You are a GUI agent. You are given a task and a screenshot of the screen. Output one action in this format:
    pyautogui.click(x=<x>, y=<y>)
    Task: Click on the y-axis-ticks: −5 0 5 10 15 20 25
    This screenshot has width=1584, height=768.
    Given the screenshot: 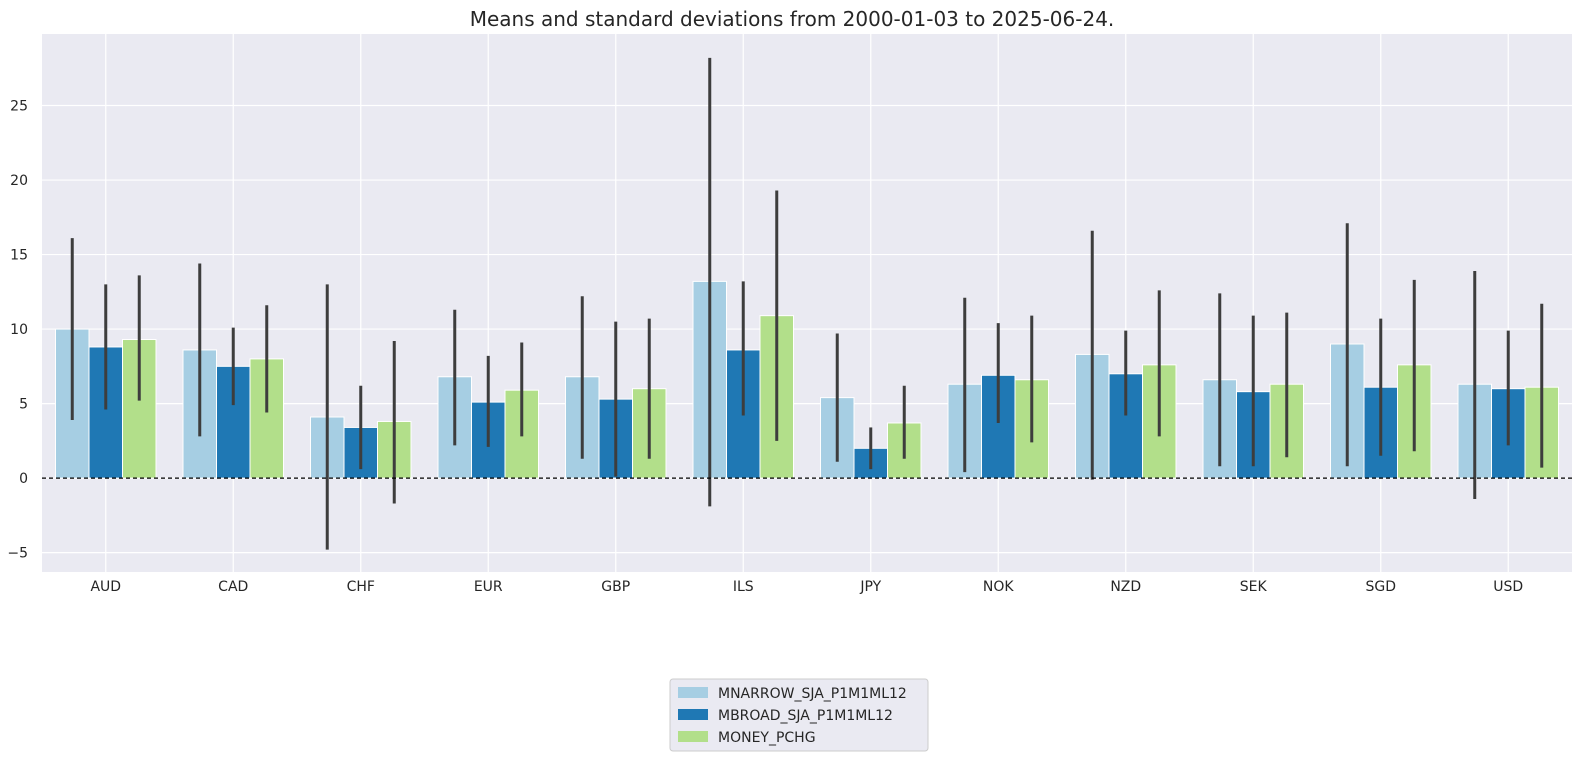 What is the action you would take?
    pyautogui.click(x=17, y=330)
    